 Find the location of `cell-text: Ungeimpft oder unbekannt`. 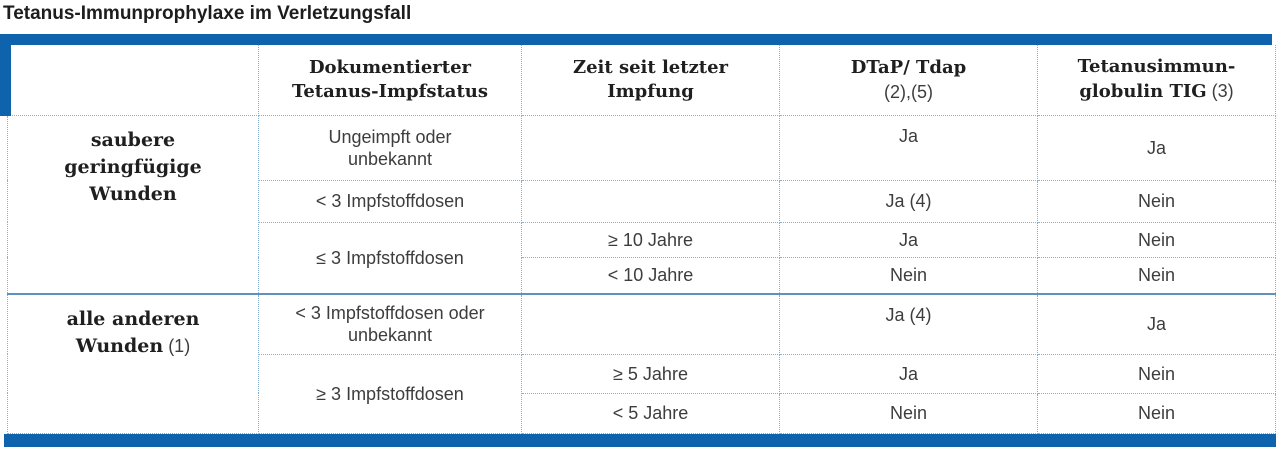

cell-text: Ungeimpft oder unbekannt is located at coordinates (390, 147).